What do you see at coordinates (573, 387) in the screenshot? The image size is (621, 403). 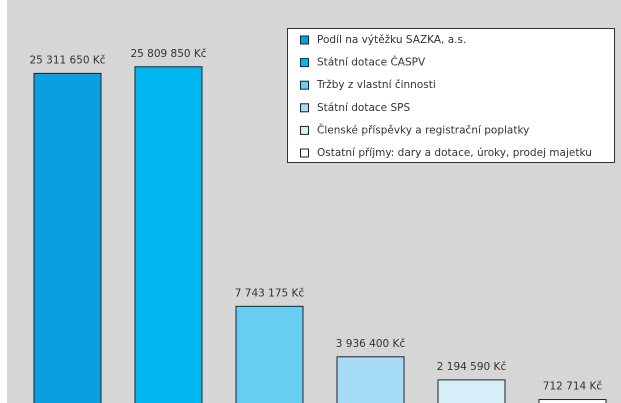 I see `value-label: 712 714 Kč` at bounding box center [573, 387].